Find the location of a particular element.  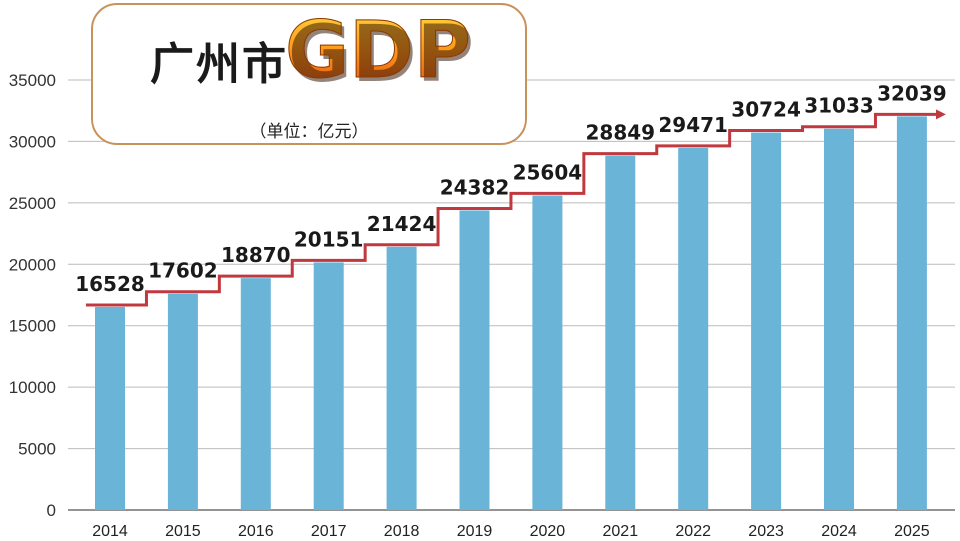

x-tick-label: 2017 is located at coordinates (329, 531).